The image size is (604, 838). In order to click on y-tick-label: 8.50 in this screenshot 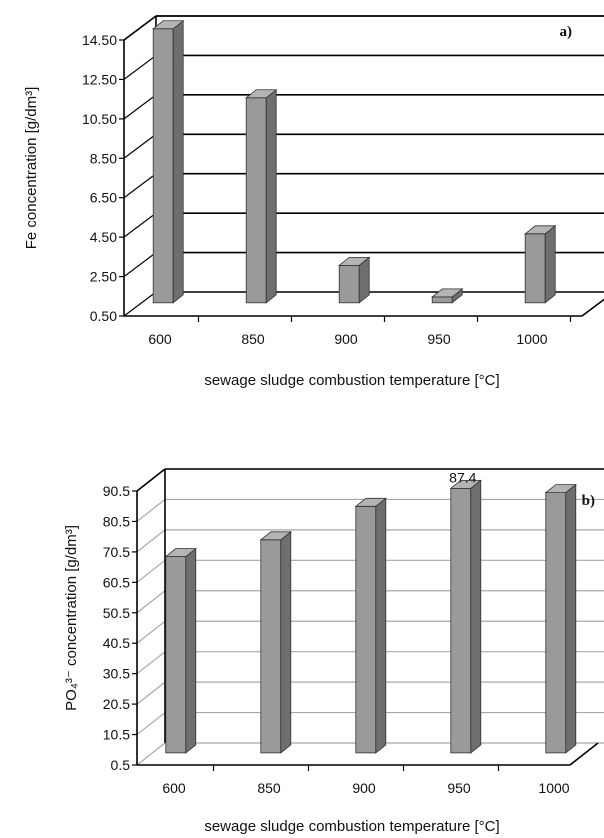, I will do `click(103, 158)`.